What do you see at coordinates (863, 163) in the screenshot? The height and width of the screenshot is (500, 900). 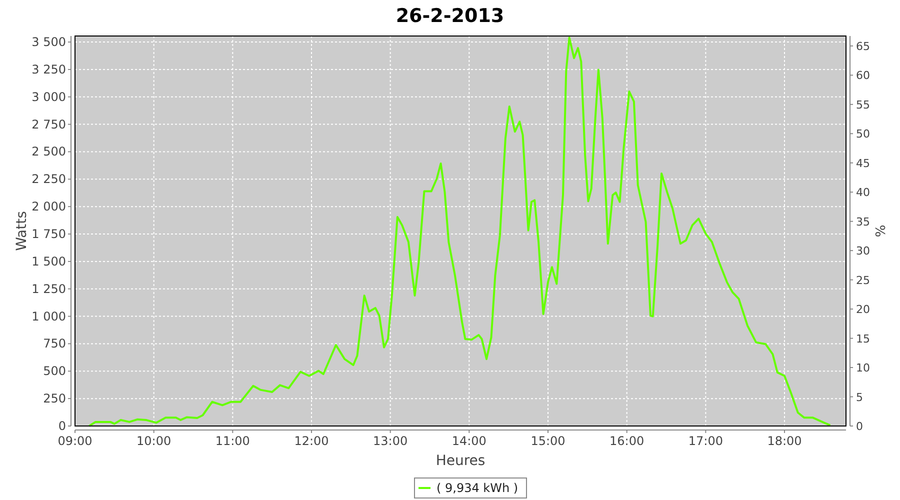 I see `y2-tick-label: 45` at bounding box center [863, 163].